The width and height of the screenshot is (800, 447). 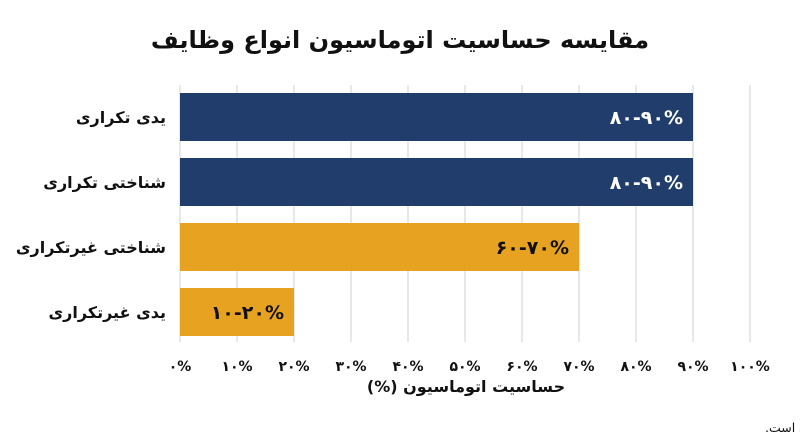 I want to click on bar-value-label: ۱۰-۲۰%, so click(x=247, y=313).